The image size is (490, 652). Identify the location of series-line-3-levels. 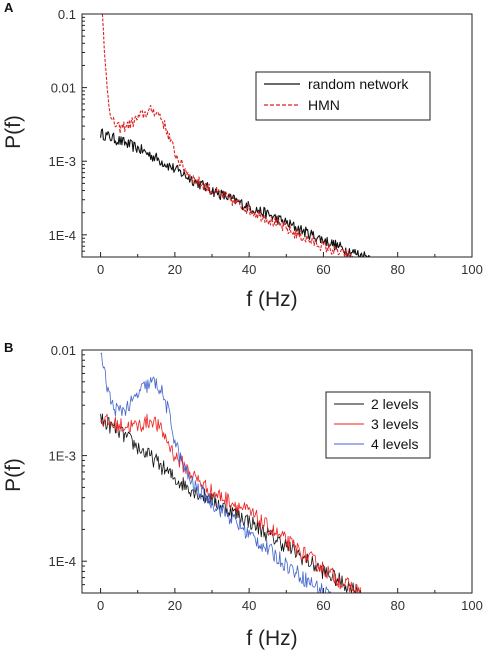
(230, 503).